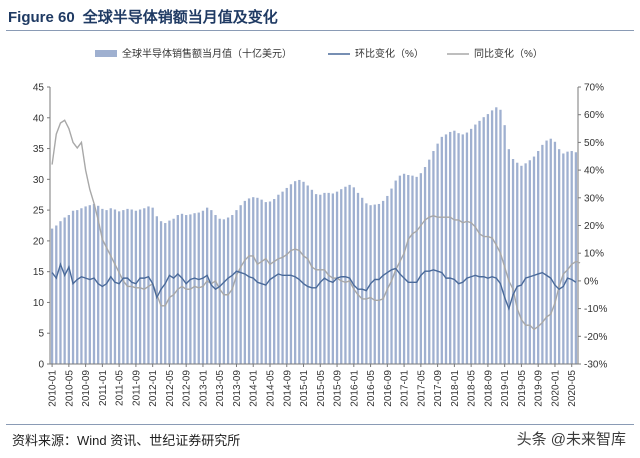 The height and width of the screenshot is (458, 640). I want to click on figure-title-text: 全球半导体销额当月值及变化, so click(180, 17).